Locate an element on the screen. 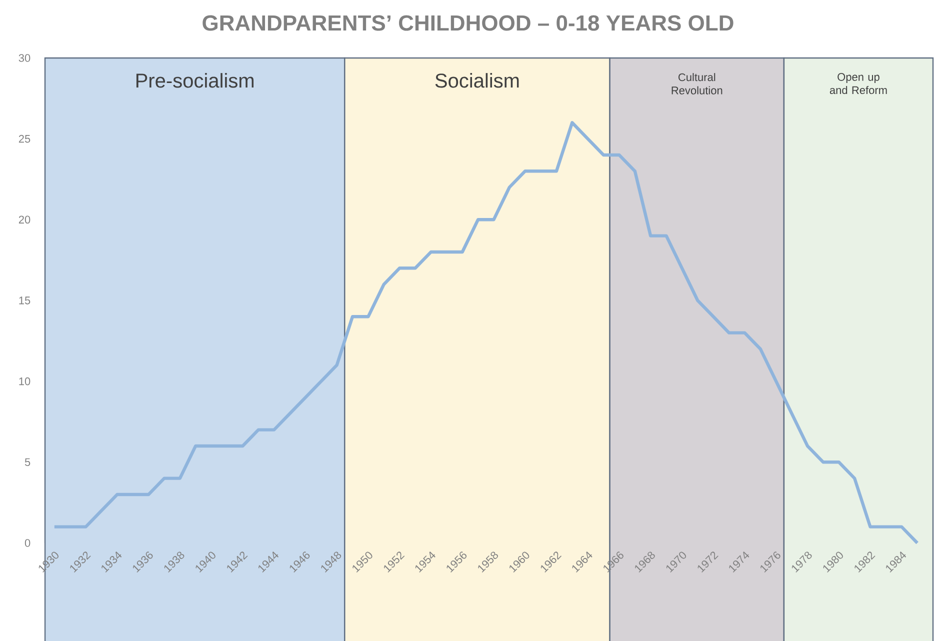 Image resolution: width=936 pixels, height=641 pixels. band-label: Open up and Reform is located at coordinates (858, 83).